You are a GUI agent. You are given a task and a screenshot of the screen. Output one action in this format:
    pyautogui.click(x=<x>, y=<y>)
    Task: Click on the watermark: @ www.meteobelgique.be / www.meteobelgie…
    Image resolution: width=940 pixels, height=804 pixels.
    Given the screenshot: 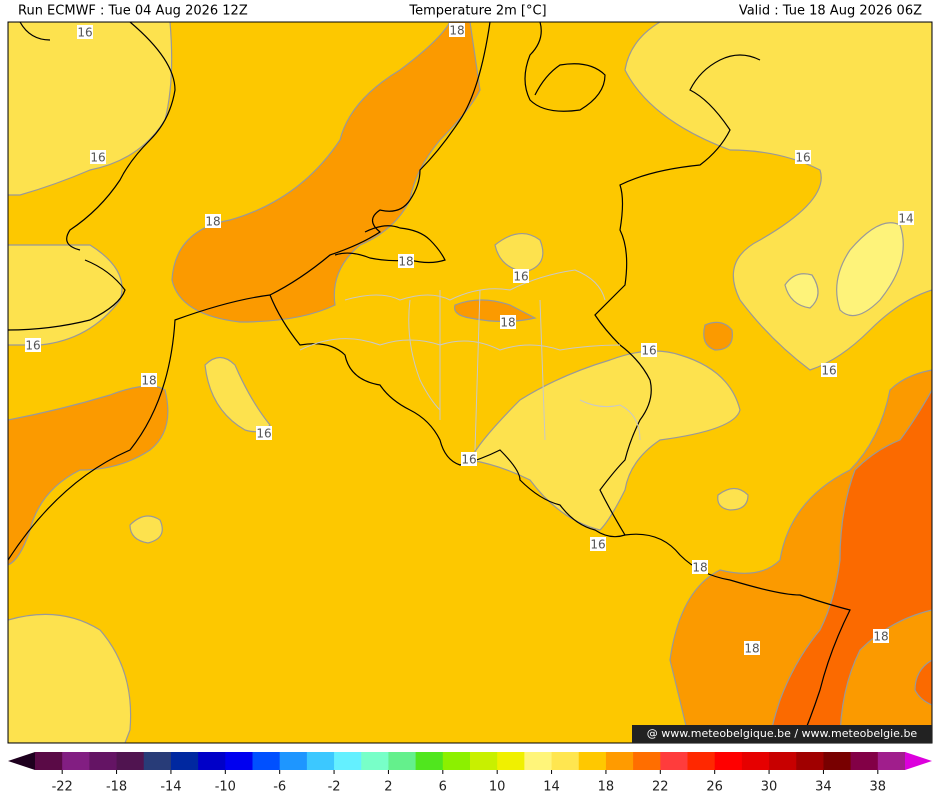 What is the action you would take?
    pyautogui.click(x=782, y=733)
    